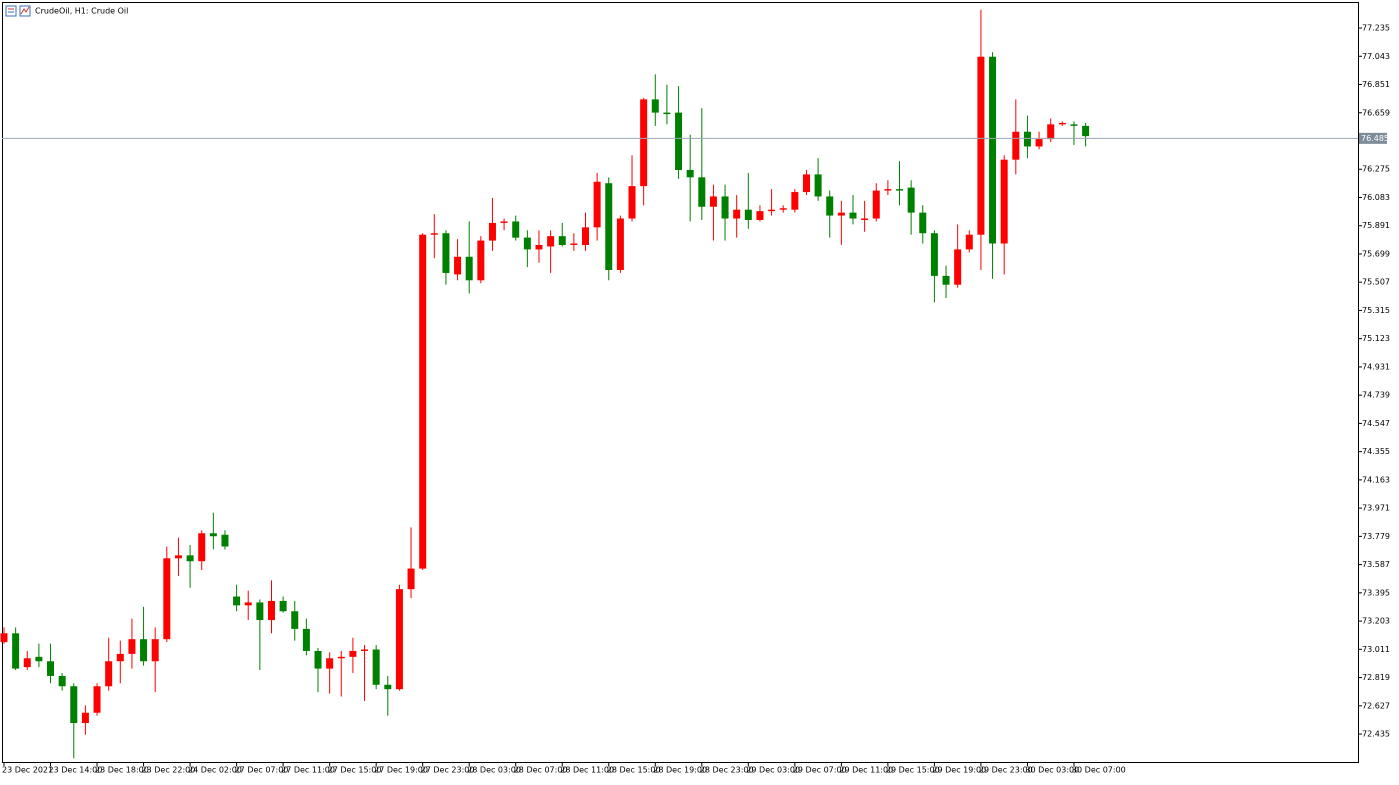  I want to click on x-tick-label: 29 Dec 03:00, so click(773, 770).